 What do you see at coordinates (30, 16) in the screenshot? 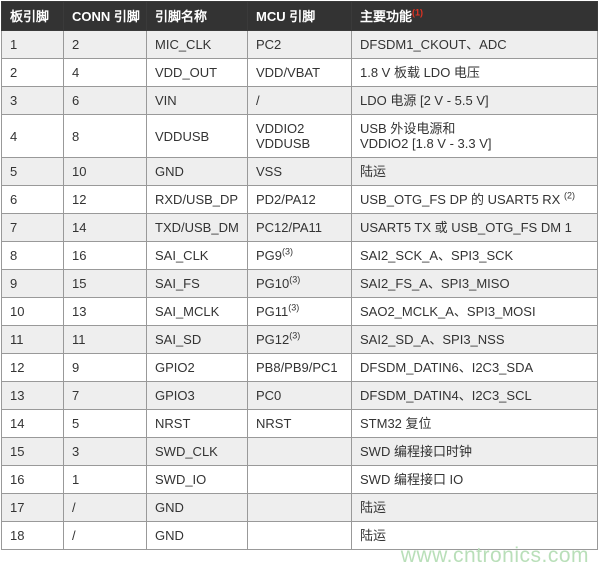
I see `col-header-board-pin-label: 板引脚` at bounding box center [30, 16].